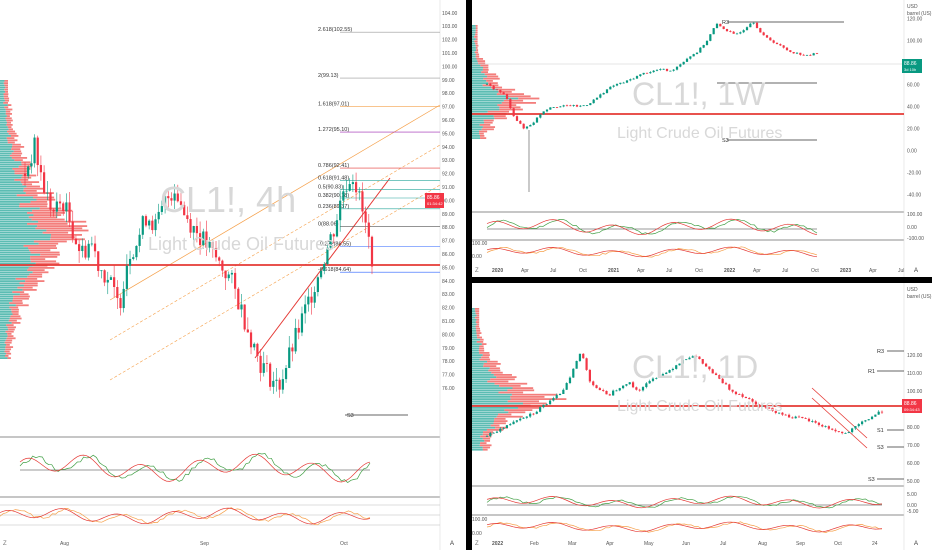 The height and width of the screenshot is (550, 932). What do you see at coordinates (448, 335) in the screenshot?
I see `chart-4h-y-tick: 80.00` at bounding box center [448, 335].